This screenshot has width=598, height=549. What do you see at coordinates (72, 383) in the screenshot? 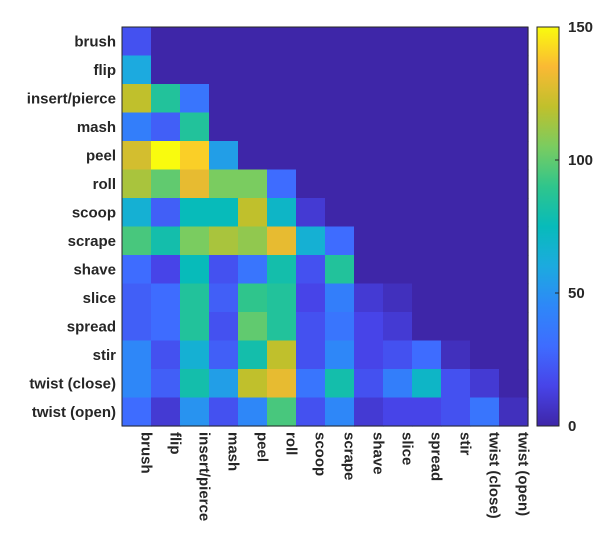
I see `row-tick-label: twist (close)` at bounding box center [72, 383].